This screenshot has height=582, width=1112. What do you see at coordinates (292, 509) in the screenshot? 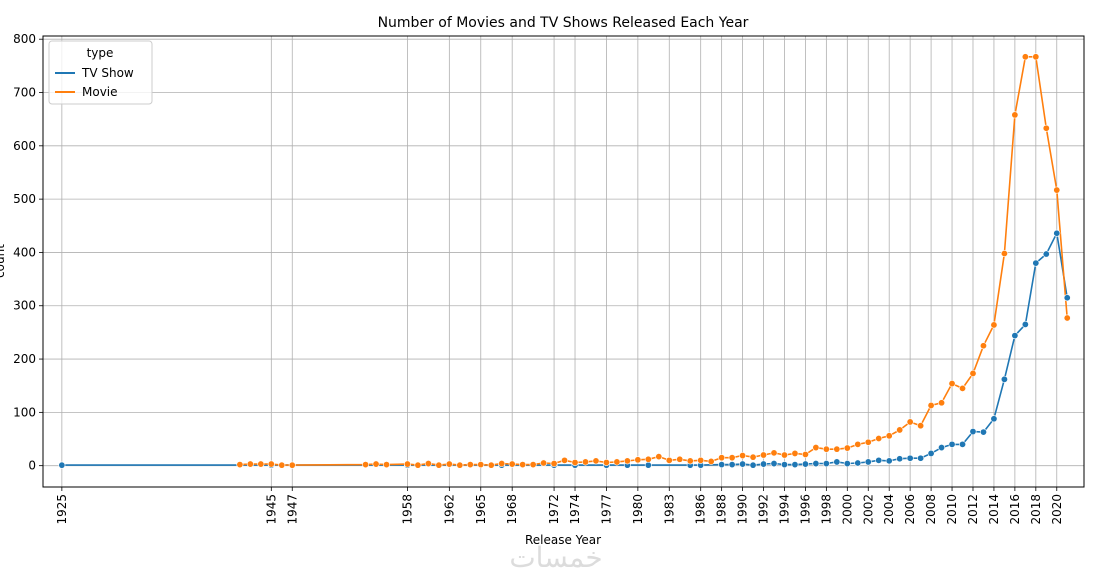
I see `x-tick-label: 1947` at bounding box center [292, 509].